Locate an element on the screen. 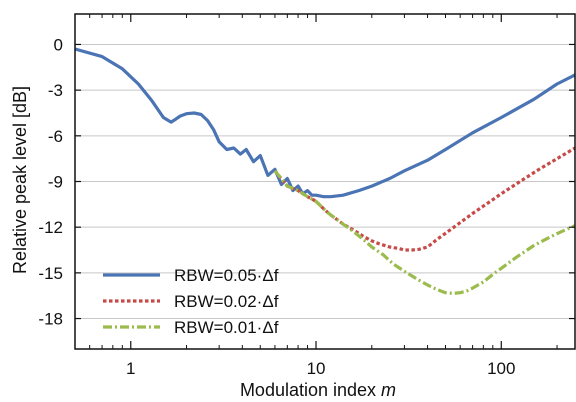 The width and height of the screenshot is (576, 402). legend-label: RBW=0.01·Δf is located at coordinates (226, 327).